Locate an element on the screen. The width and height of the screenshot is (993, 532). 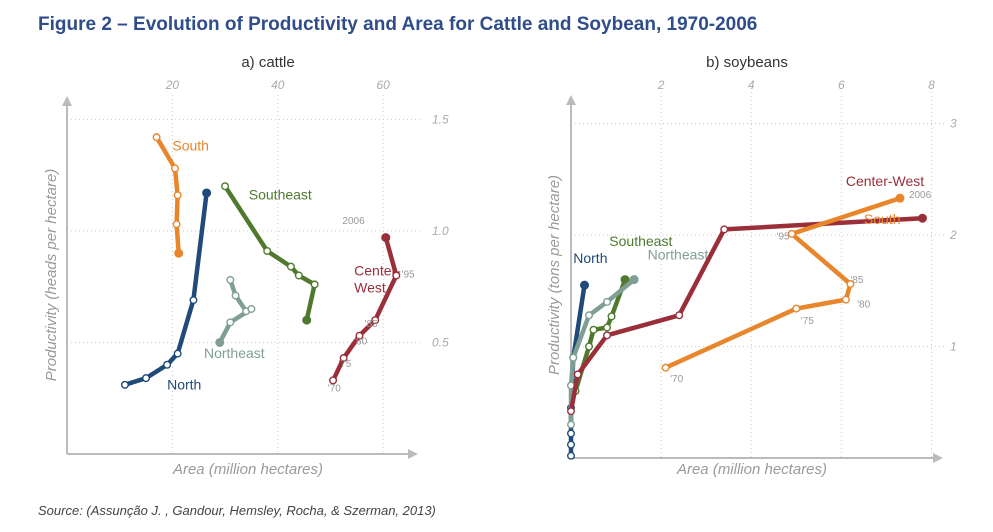
y-tick-label: 1.5 is located at coordinates (440, 119).